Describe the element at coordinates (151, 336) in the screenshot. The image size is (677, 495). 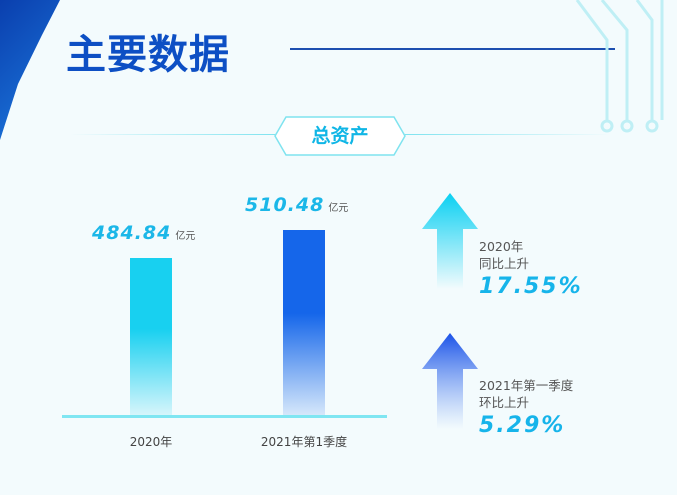
I see `bar-2020` at that location.